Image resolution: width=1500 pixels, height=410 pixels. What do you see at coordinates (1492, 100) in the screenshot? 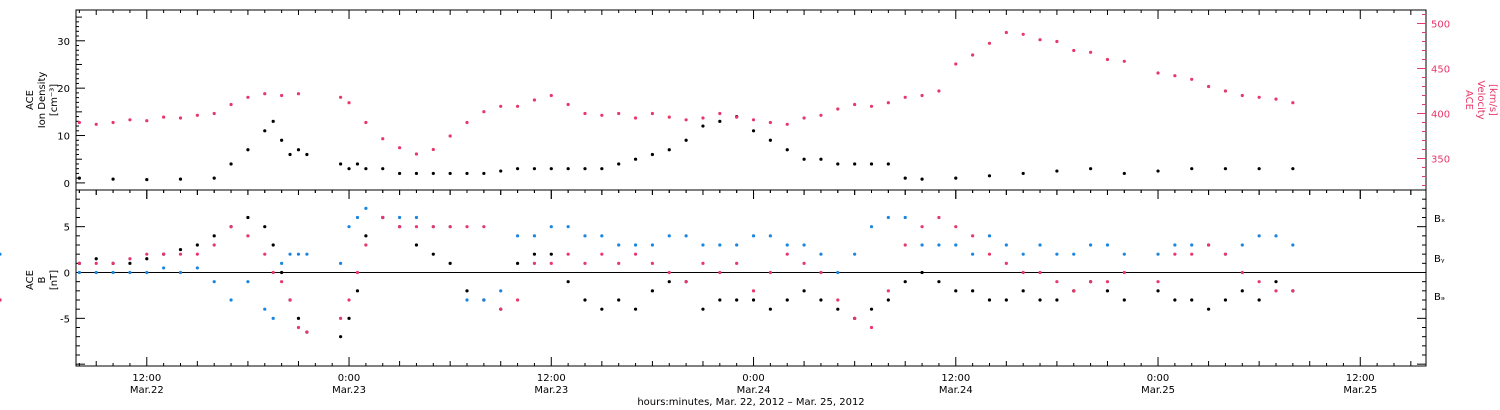
I see `top-right-label-line3: [km/s]` at bounding box center [1492, 100].